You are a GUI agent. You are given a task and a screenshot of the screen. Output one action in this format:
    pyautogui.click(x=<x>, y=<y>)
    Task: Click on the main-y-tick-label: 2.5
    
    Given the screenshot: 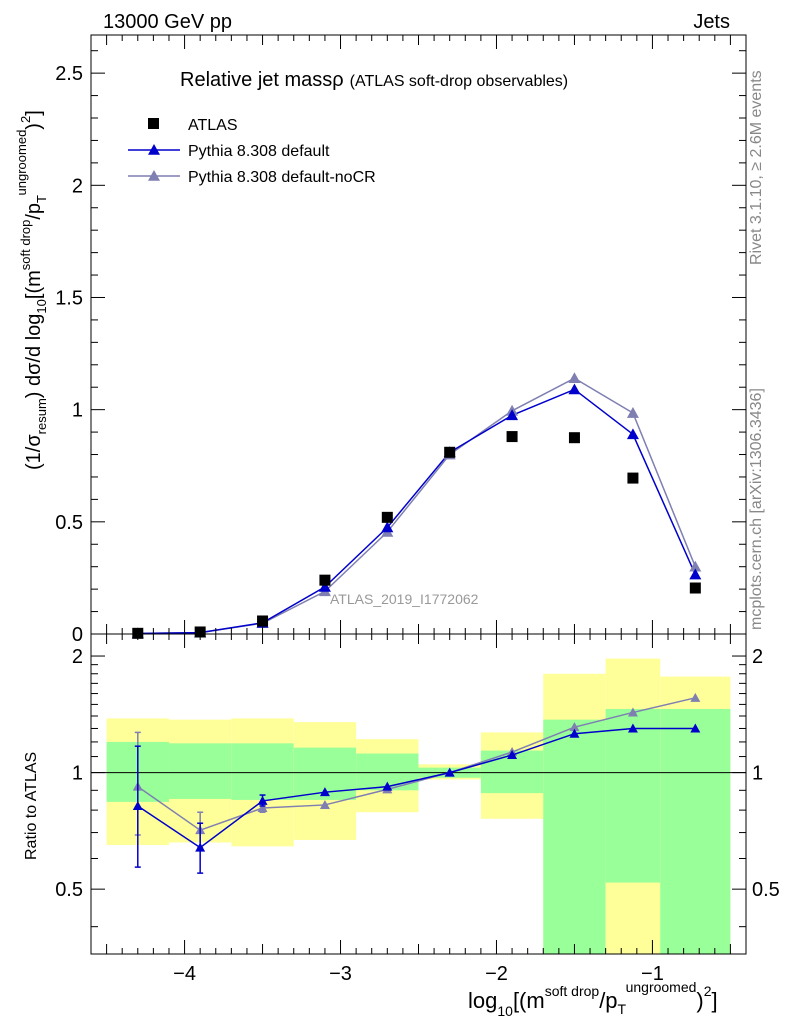 What is the action you would take?
    pyautogui.click(x=69, y=74)
    